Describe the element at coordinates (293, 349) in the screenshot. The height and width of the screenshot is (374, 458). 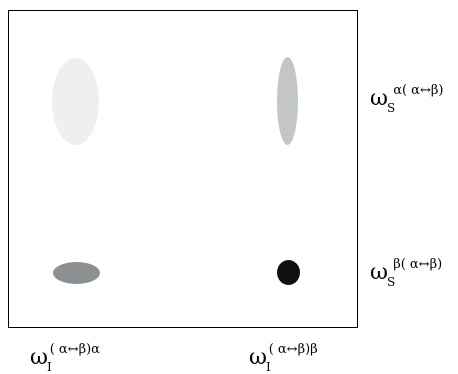
I see `omega-superscript: ( α↔β)β` at that location.